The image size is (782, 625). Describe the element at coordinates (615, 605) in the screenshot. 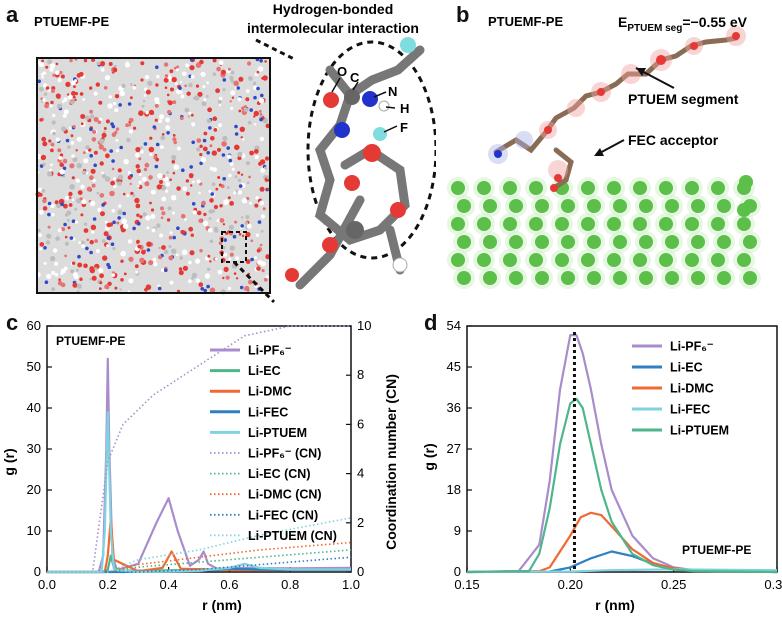

I see `chart-d-xlabel: r (nm)` at that location.